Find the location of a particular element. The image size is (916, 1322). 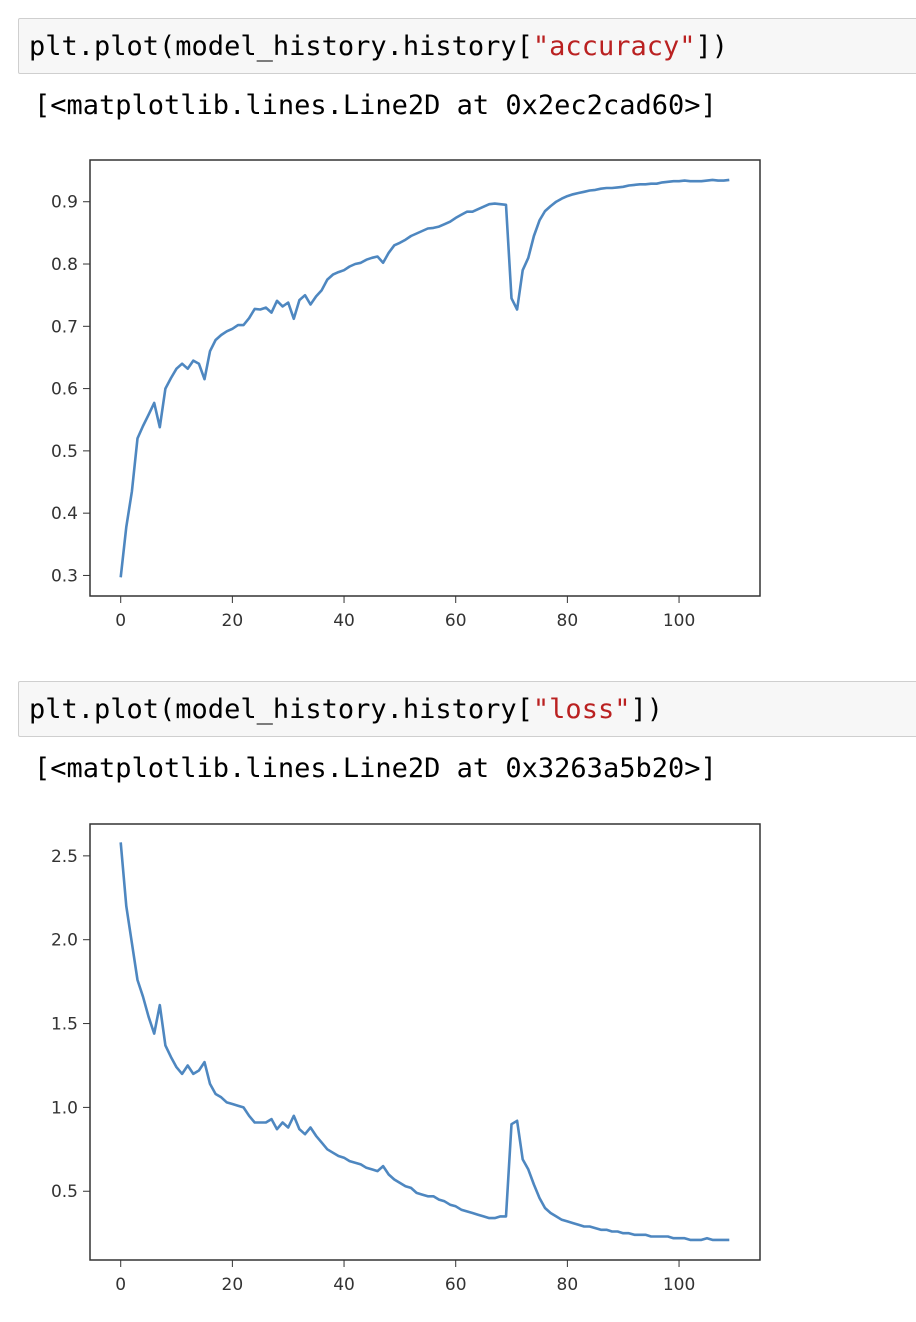

y-tick-label: 2.5 is located at coordinates (64, 857).